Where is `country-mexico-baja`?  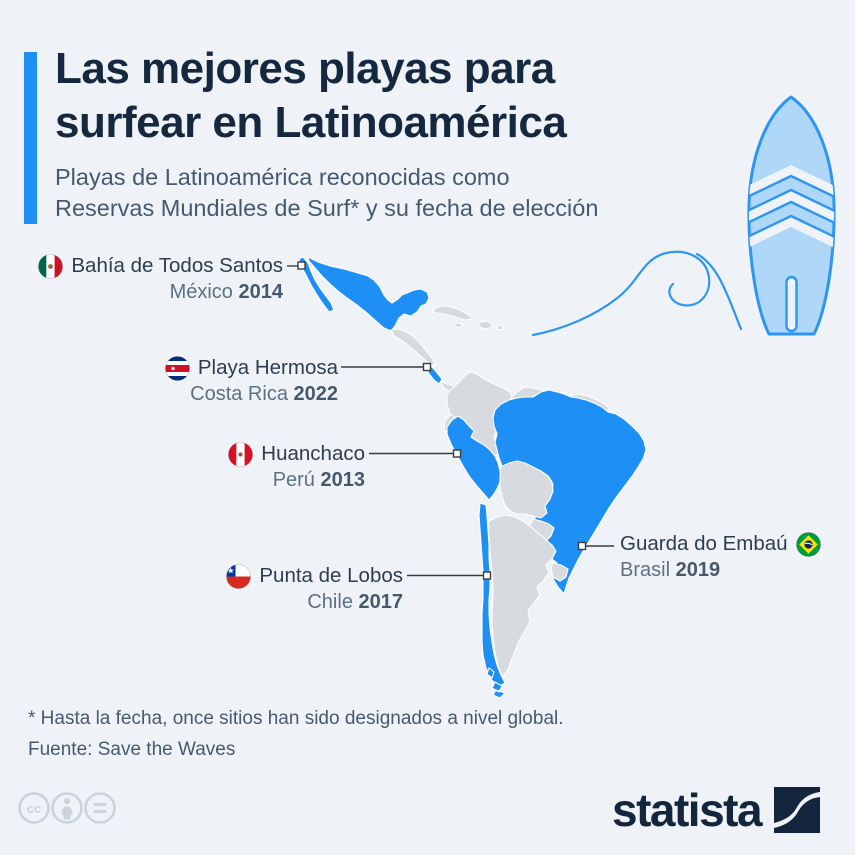
country-mexico-baja is located at coordinates (316, 284).